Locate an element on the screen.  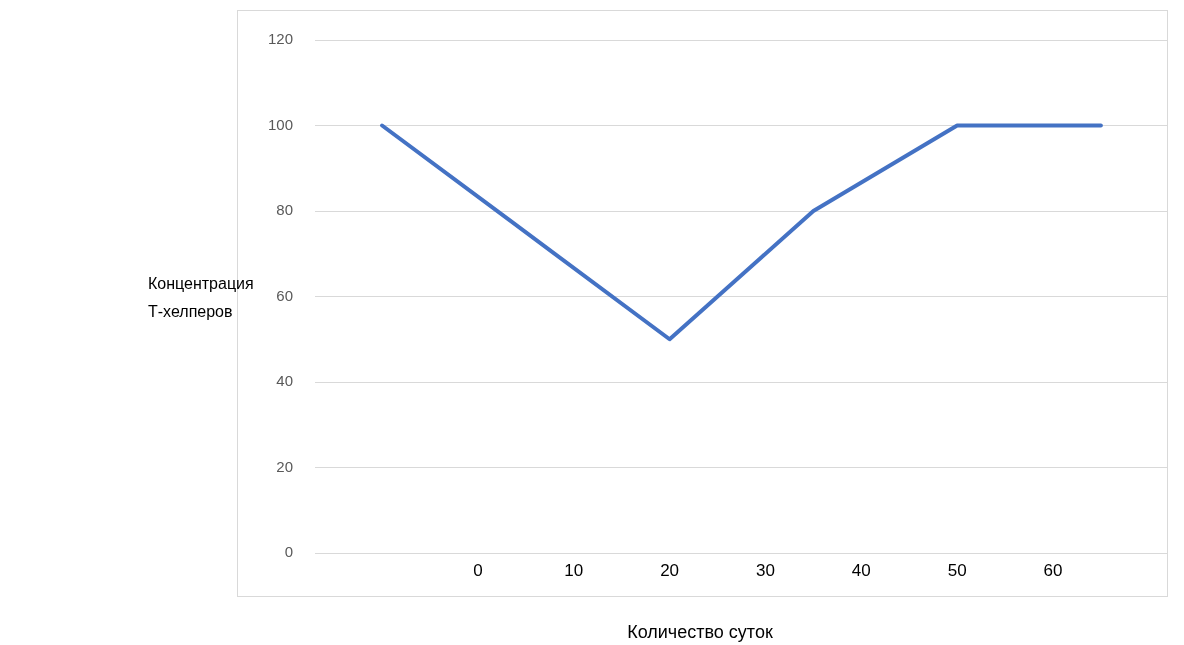
y-tick-label: 100 is located at coordinates (280, 124).